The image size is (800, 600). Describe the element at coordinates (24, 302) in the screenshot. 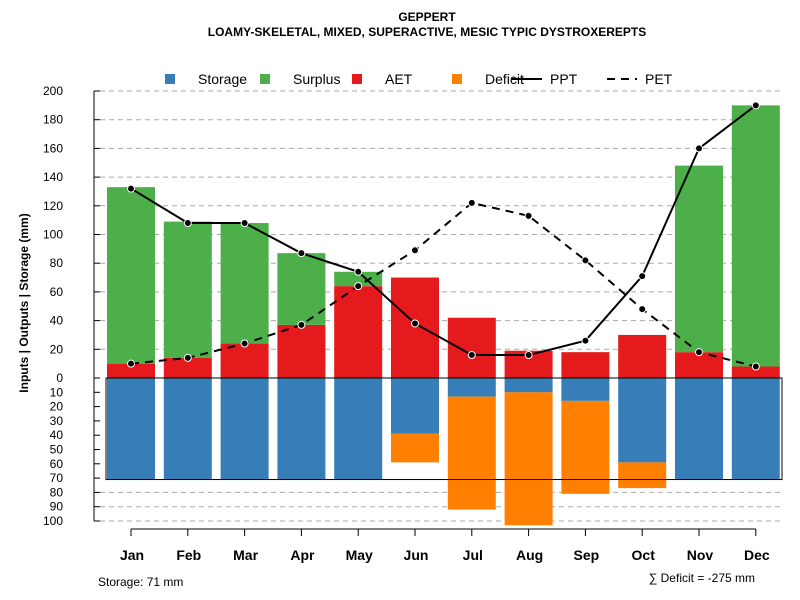

I see `y-axis-label: Inputs | Outputs | Storage (mm)` at that location.